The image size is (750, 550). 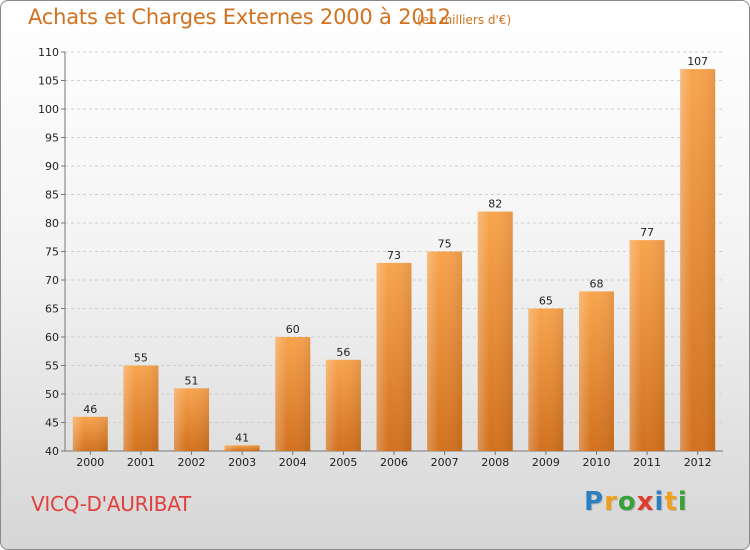 What do you see at coordinates (596, 462) in the screenshot?
I see `x-tick-label: 2010` at bounding box center [596, 462].